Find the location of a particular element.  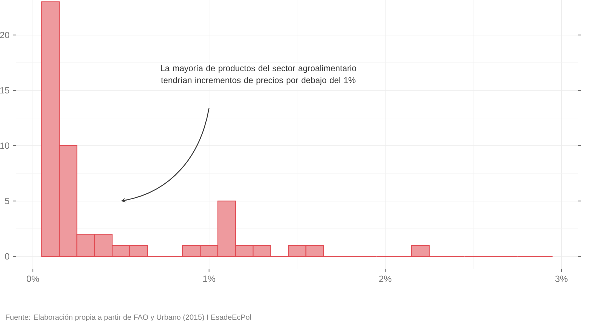

annotation: La mayoría de productos del sector agroalimentario tendrían incrementos de precios por debajo del 1% is located at coordinates (258, 75).